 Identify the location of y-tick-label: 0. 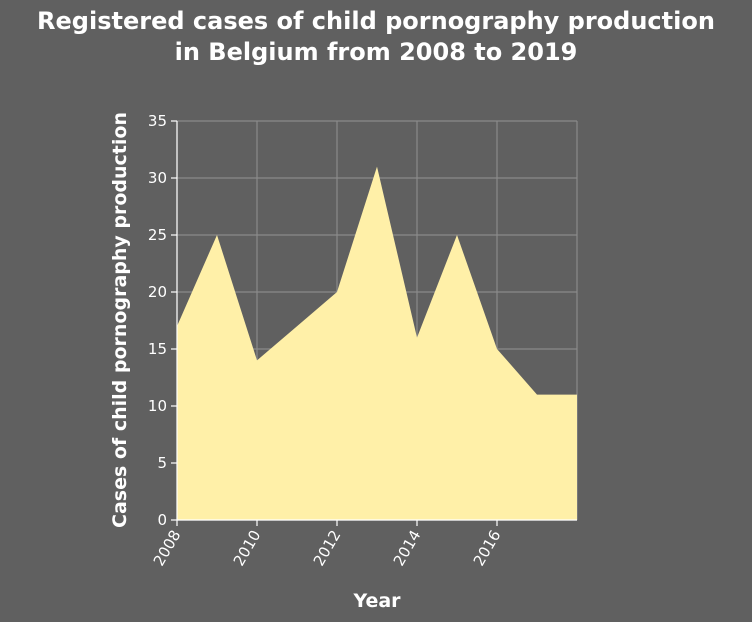
(162, 520).